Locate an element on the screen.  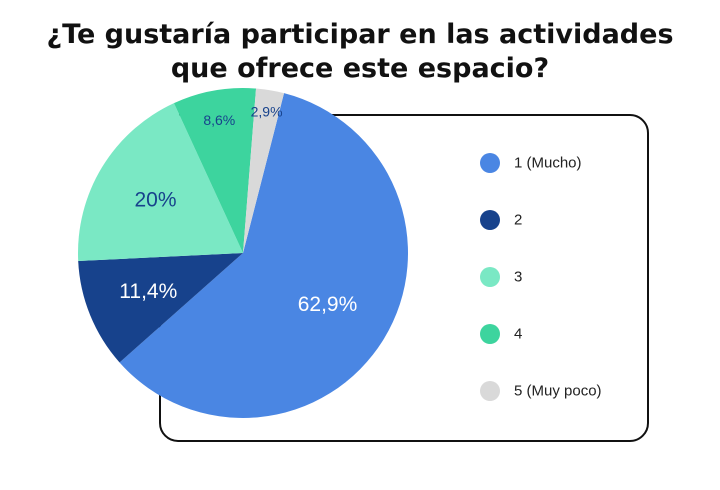
chart-title-line-2: que ofrece este espacio? is located at coordinates (360, 68).